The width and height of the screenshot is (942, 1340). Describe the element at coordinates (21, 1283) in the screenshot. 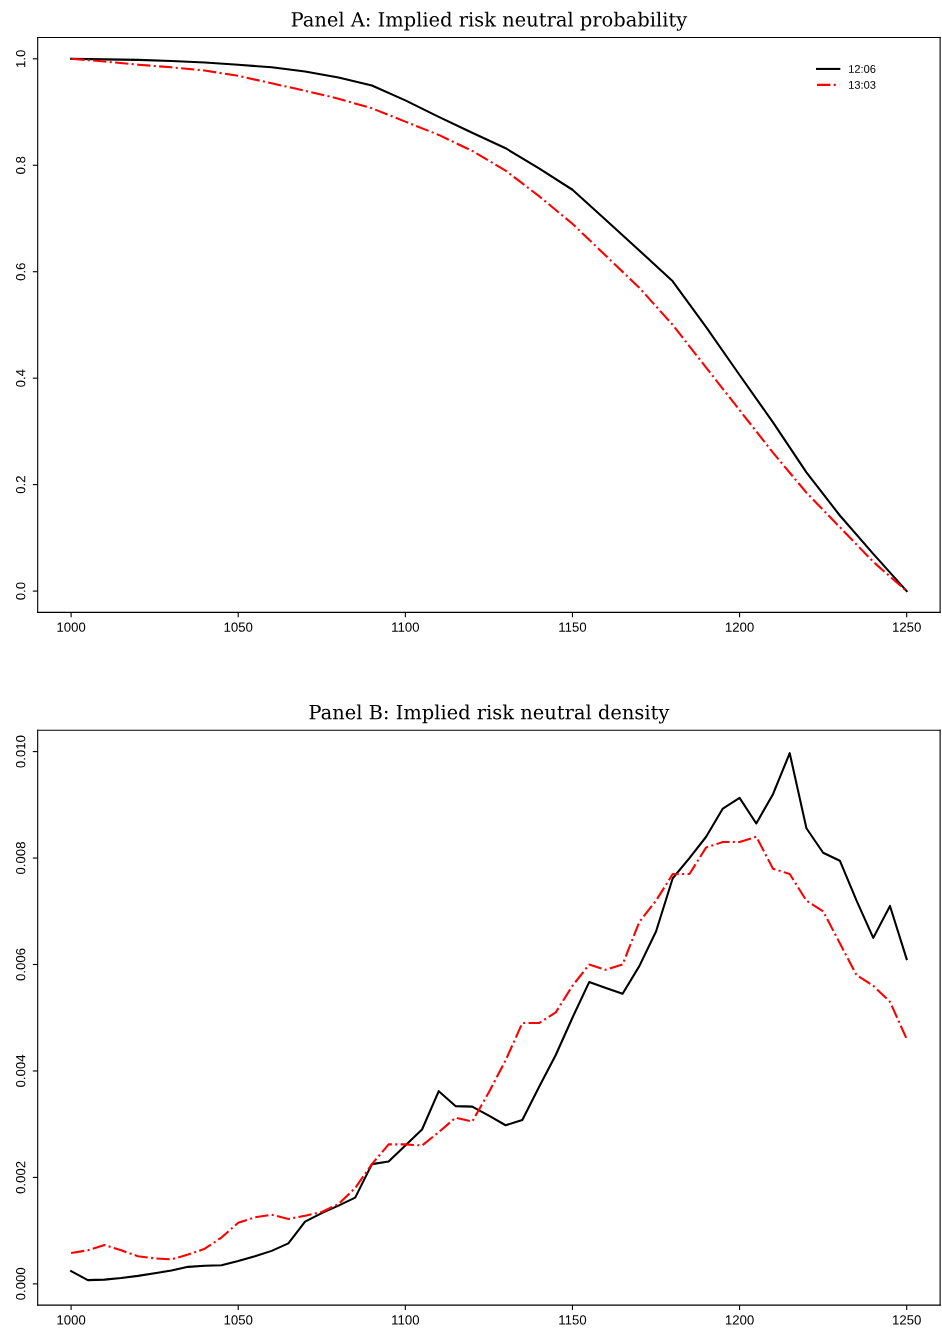

I see `y-tick-label: 0.000` at that location.